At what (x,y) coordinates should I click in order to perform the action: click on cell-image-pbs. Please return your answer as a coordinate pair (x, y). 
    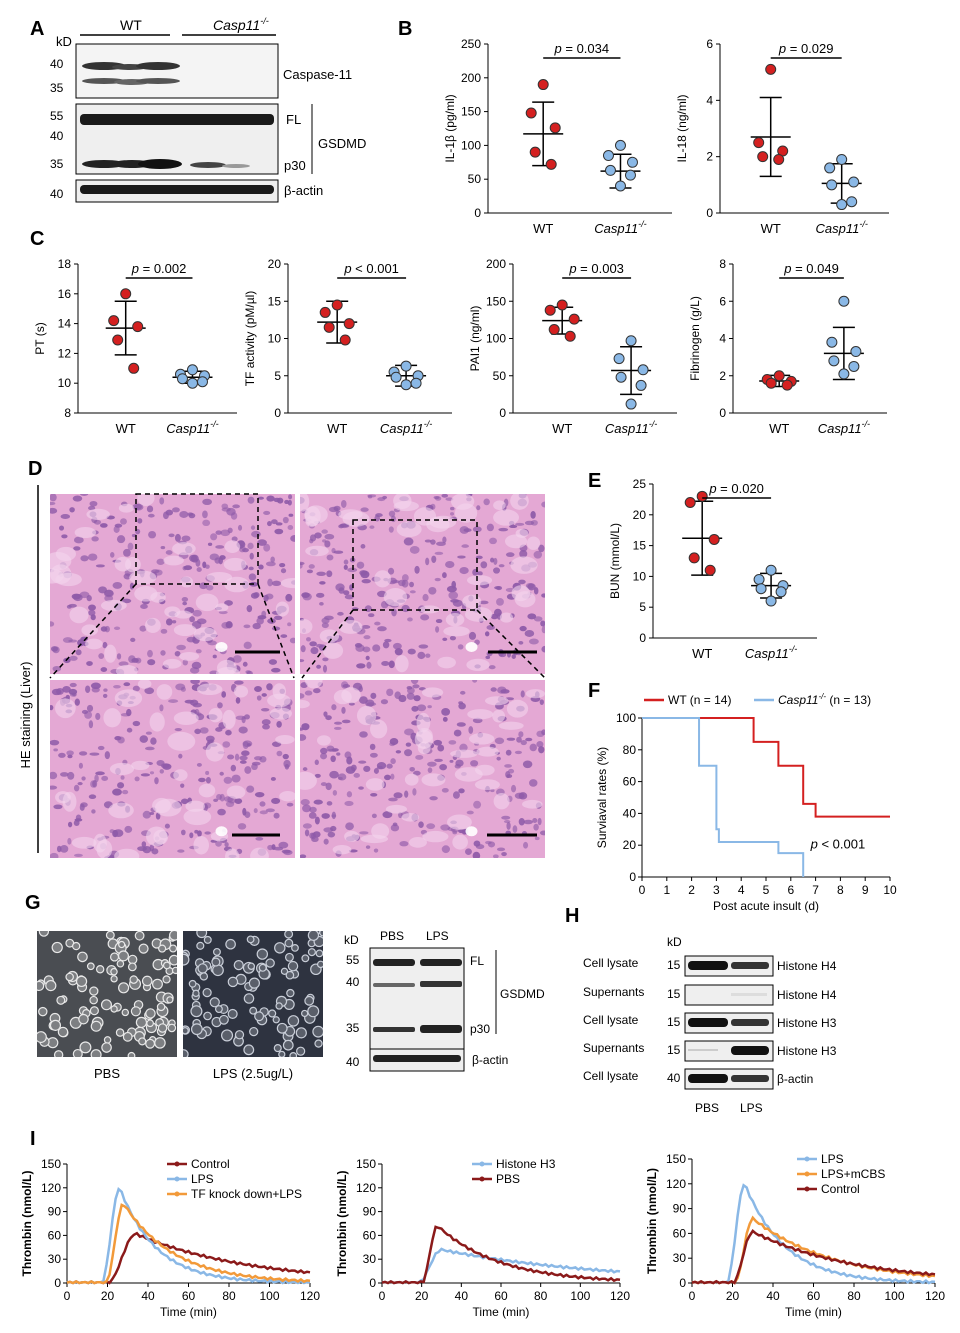
    Looking at the image, I should click on (107, 994).